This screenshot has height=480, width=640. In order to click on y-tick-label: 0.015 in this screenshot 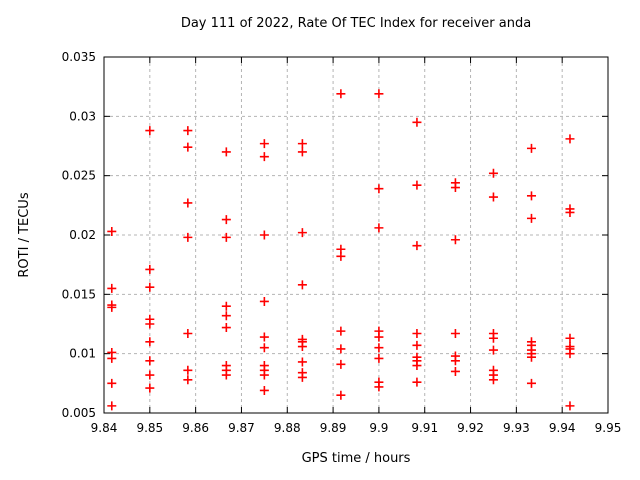, I will do `click(79, 294)`.